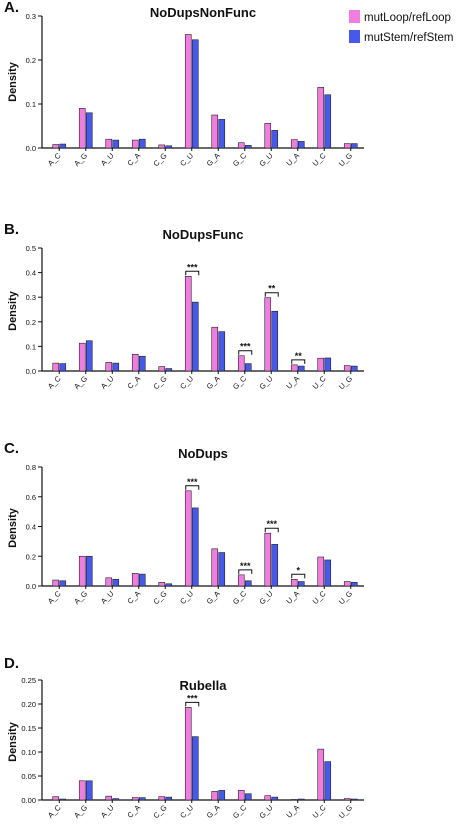 The image size is (474, 825). What do you see at coordinates (298, 570) in the screenshot?
I see `significance-label: *` at bounding box center [298, 570].